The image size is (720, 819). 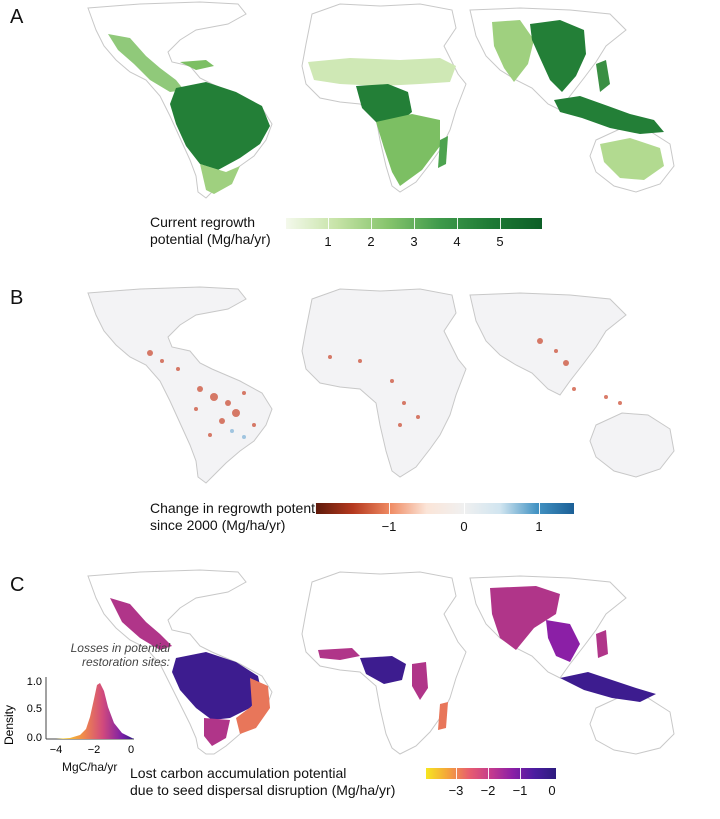 What do you see at coordinates (217, 732) in the screenshot?
I see `south-america-south-loss` at bounding box center [217, 732].